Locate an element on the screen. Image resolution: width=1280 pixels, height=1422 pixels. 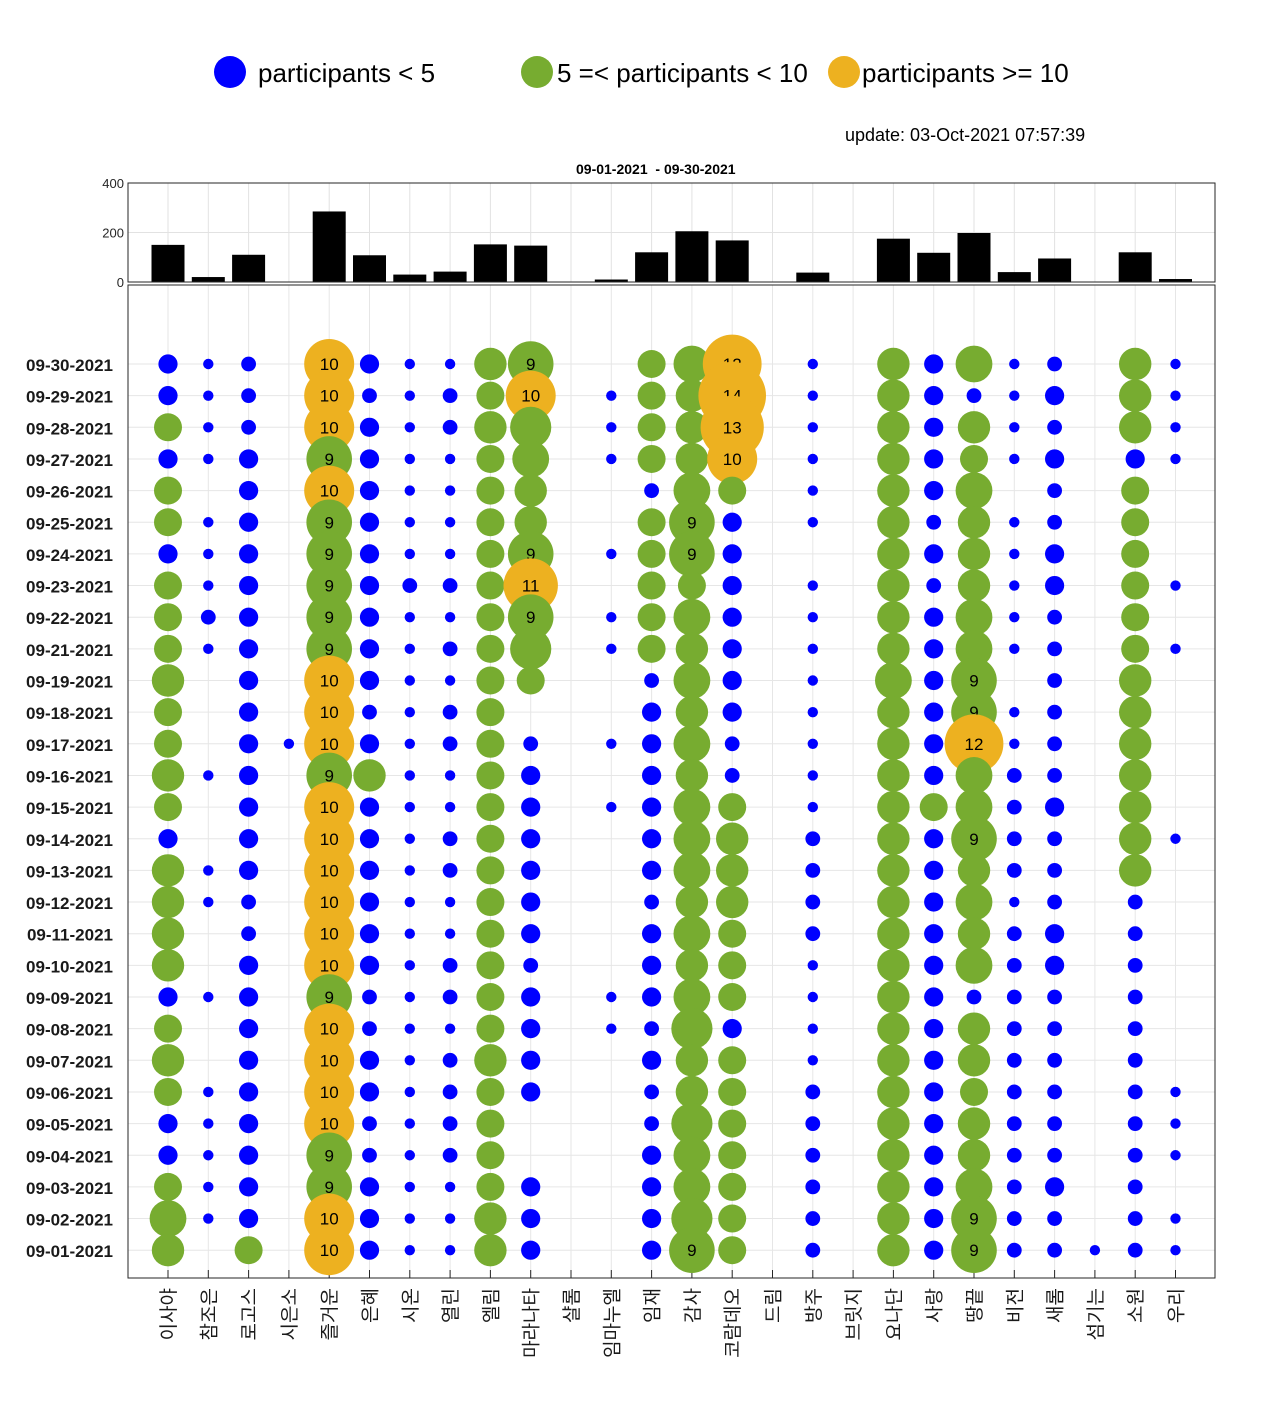
church-label: 요나단 is located at coordinates (894, 1314).